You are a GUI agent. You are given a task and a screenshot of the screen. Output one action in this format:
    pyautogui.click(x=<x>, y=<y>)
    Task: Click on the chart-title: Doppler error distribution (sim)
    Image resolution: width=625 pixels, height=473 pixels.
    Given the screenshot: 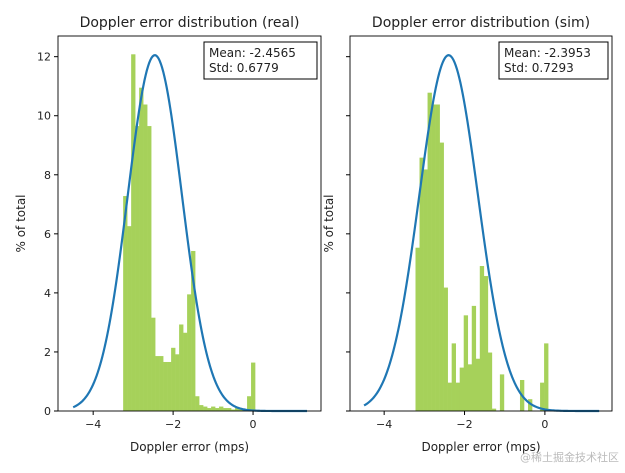 What is the action you would take?
    pyautogui.click(x=481, y=23)
    